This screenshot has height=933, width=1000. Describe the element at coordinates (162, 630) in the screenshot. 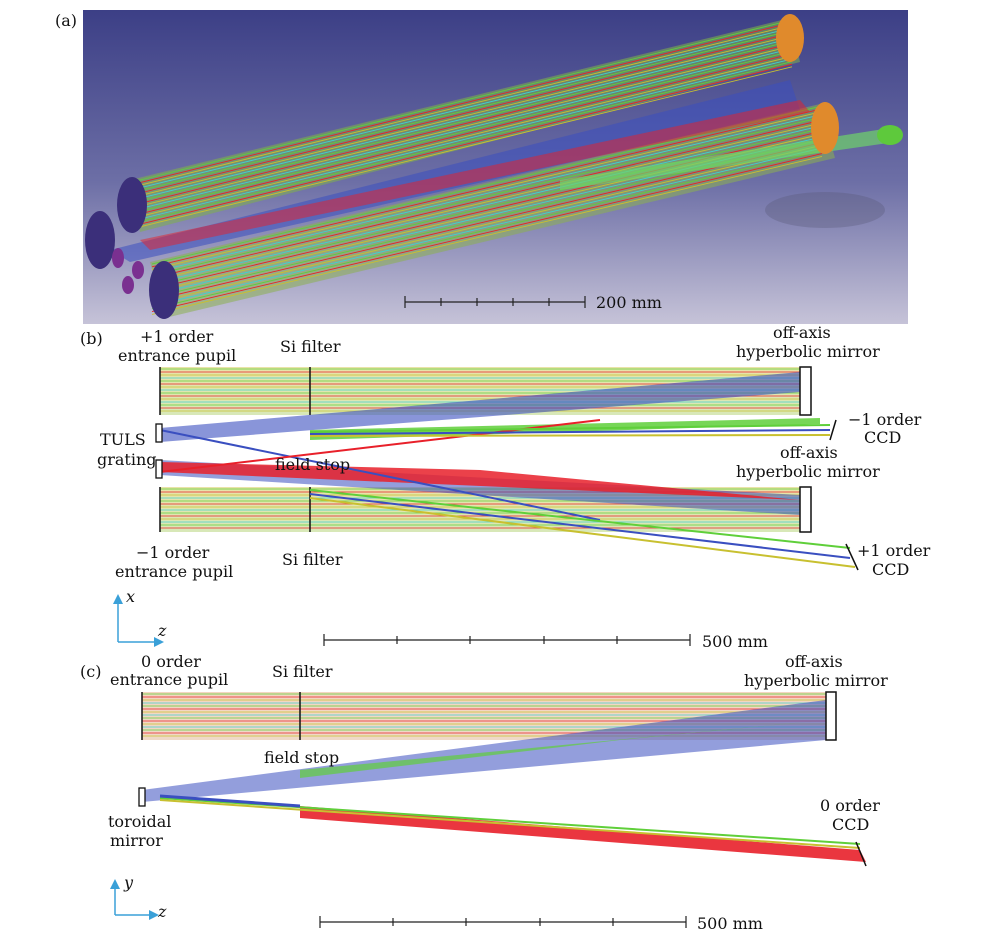

I see `b-axis-z-label: z` at that location.